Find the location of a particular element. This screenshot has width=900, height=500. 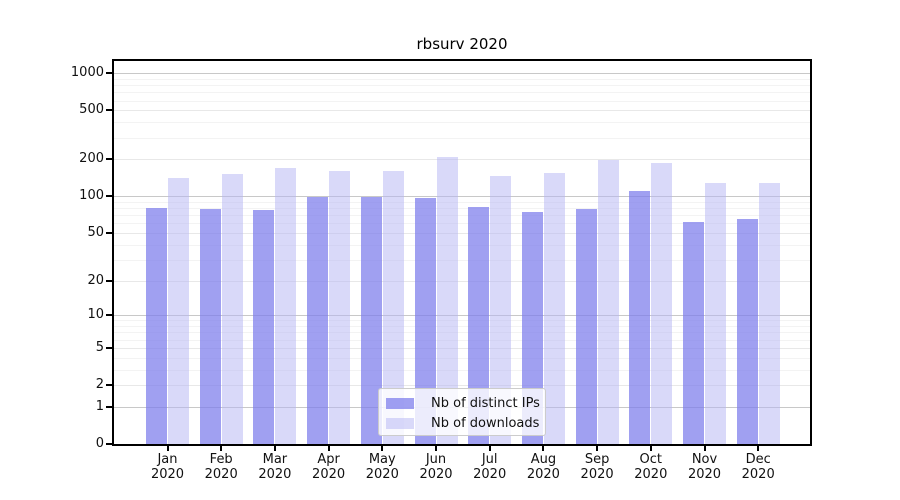

bar-distinct-ips-jun is located at coordinates (425, 321).